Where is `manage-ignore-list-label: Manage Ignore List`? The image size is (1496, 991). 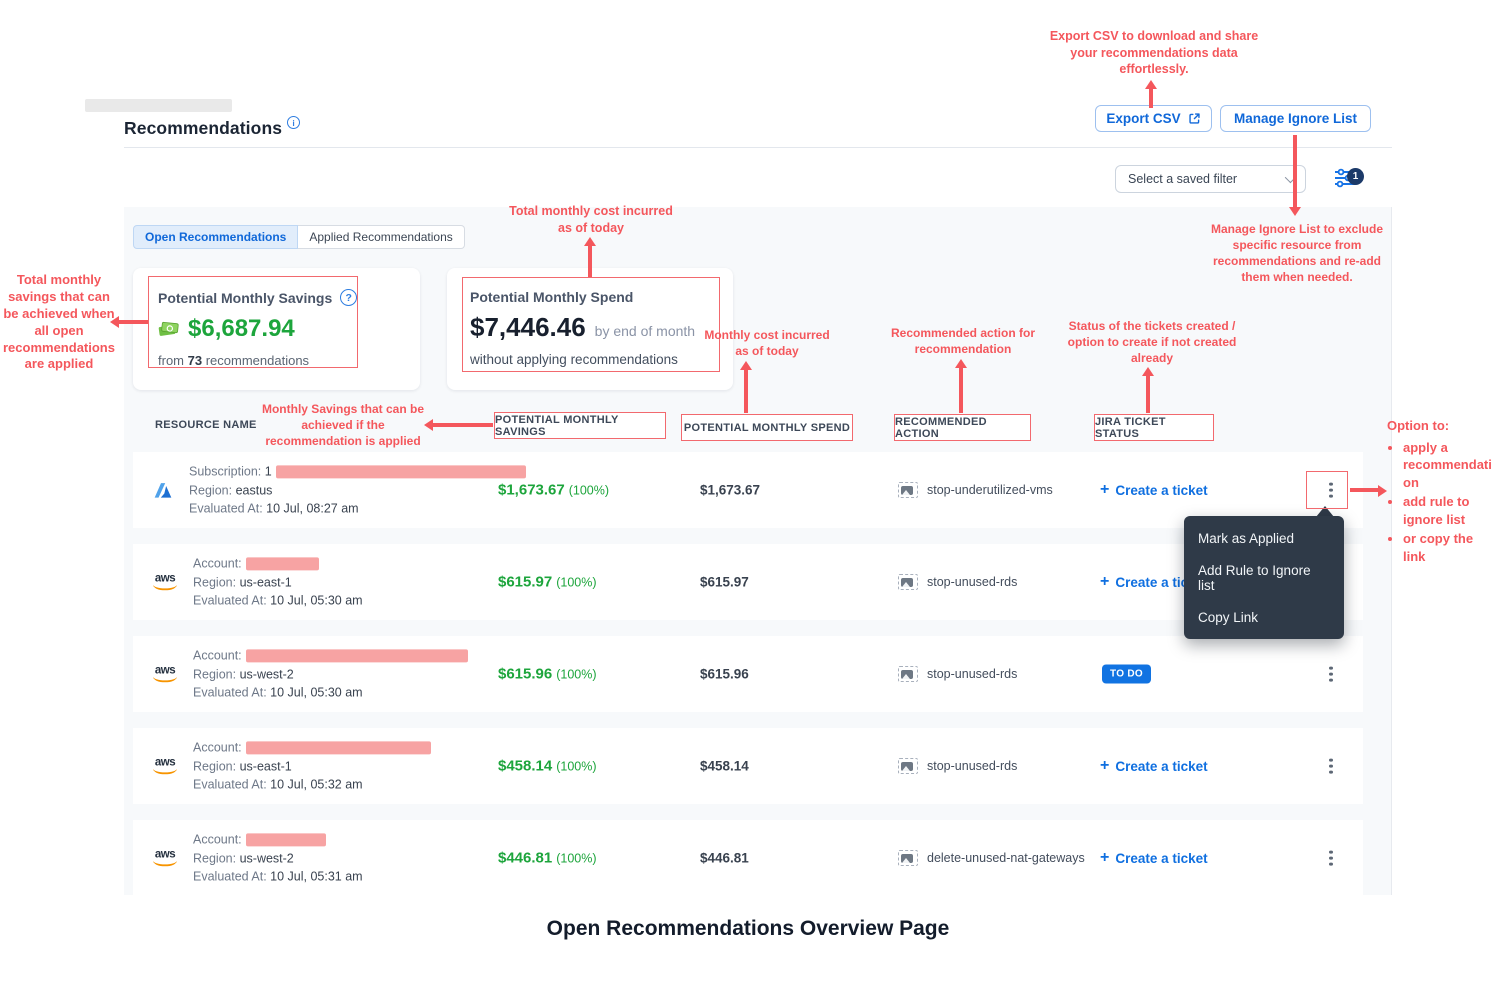
manage-ignore-list-label: Manage Ignore List is located at coordinates (1295, 118).